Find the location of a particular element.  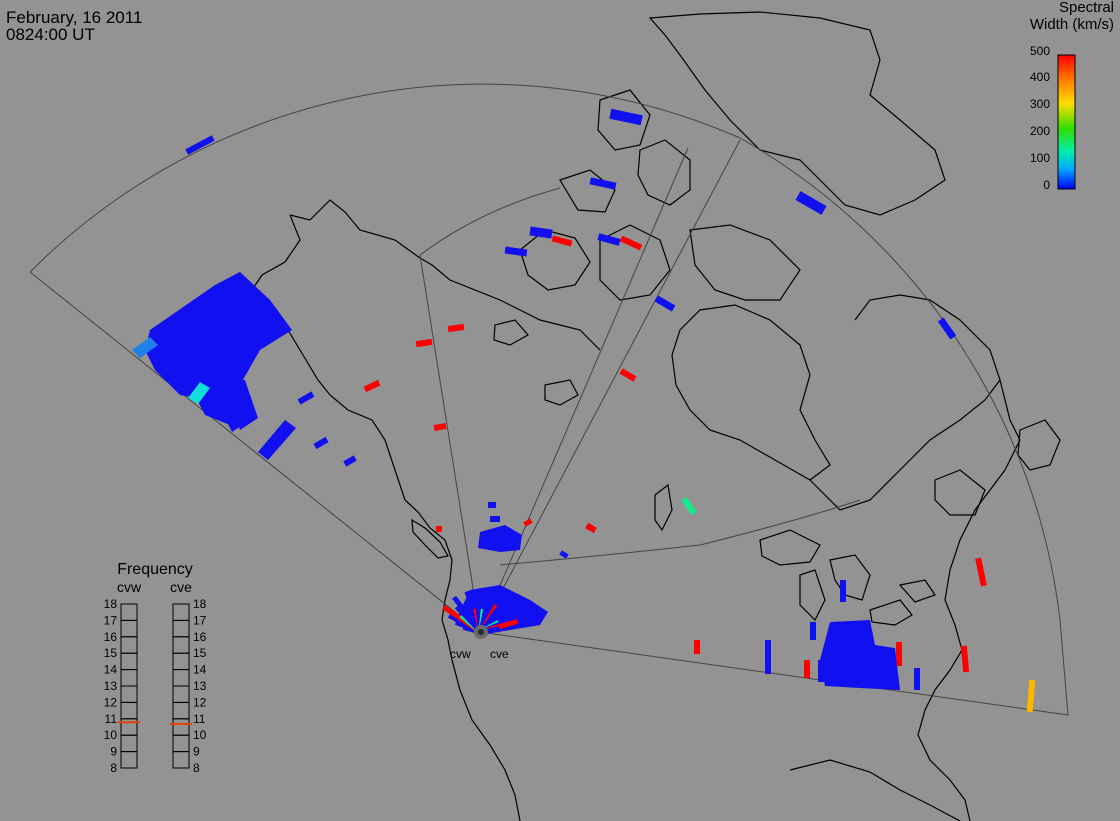

frequency-tick-14: 14 is located at coordinates (200, 670).